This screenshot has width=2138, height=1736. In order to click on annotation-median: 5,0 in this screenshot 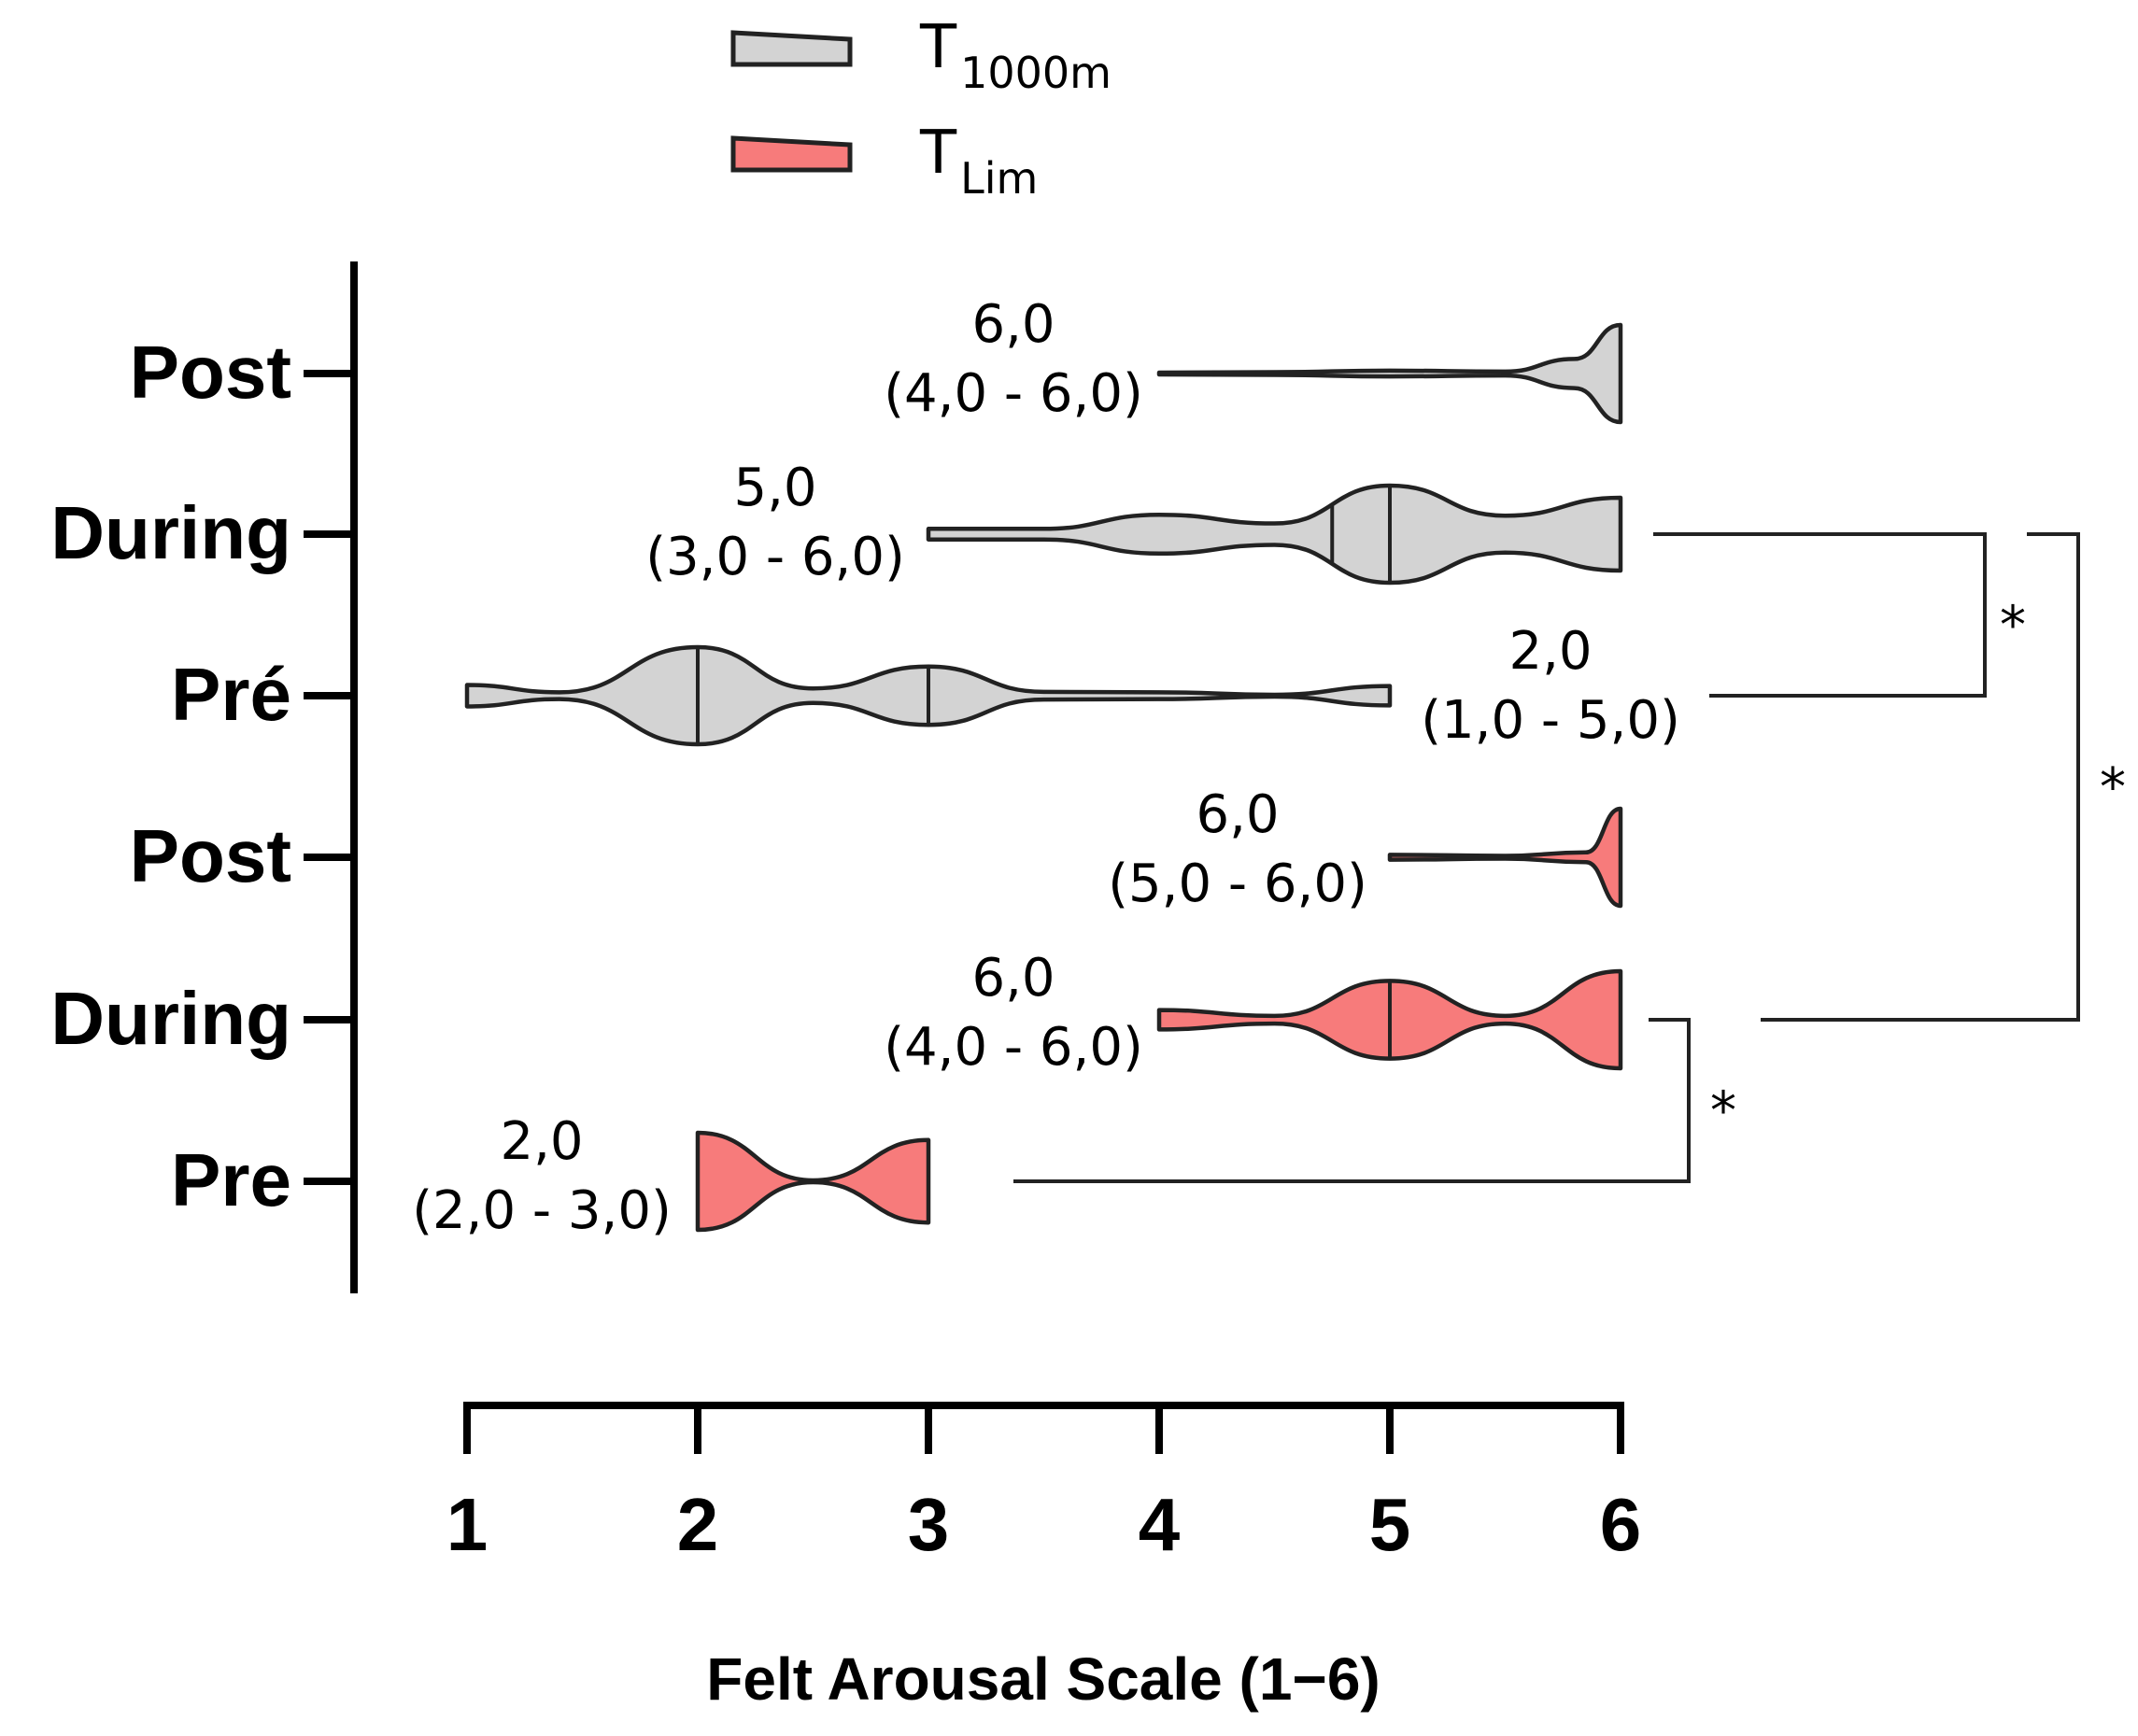, I will do `click(774, 488)`.